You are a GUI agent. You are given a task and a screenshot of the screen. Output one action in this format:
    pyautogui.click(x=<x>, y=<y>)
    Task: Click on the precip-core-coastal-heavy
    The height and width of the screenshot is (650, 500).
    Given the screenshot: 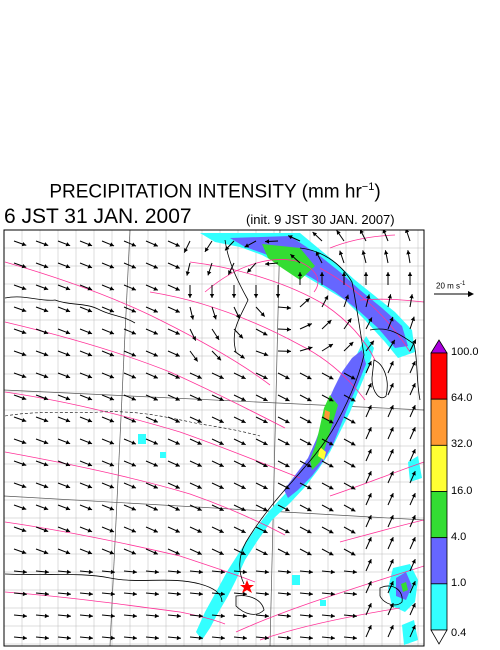 What is the action you would take?
    pyautogui.click(x=324, y=432)
    